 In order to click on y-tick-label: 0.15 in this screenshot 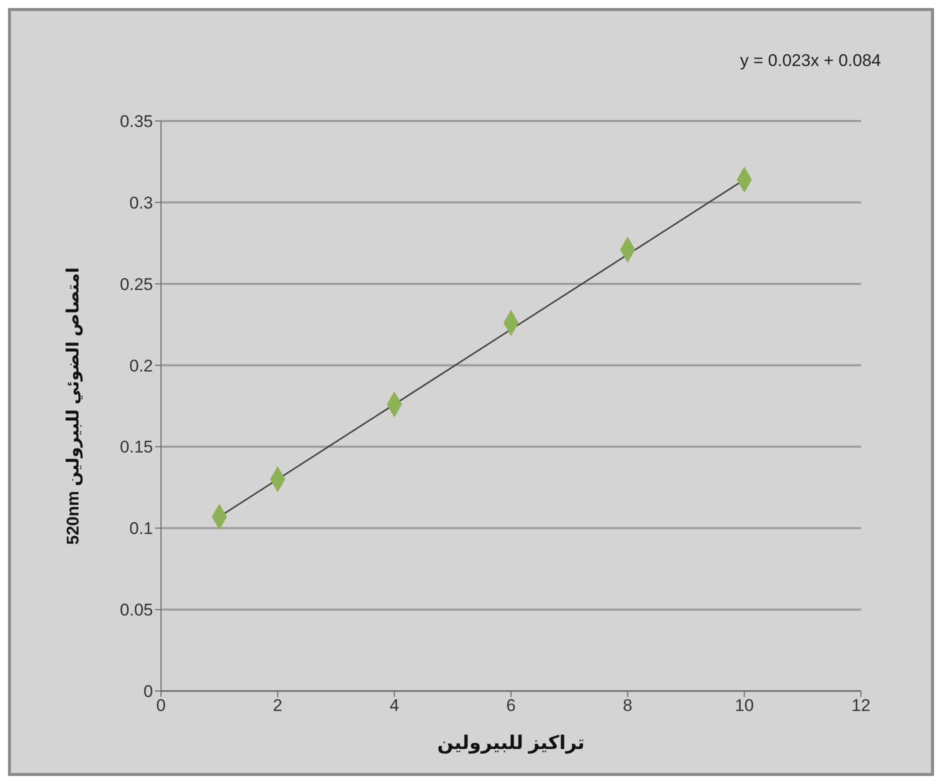, I will do `click(136, 447)`.